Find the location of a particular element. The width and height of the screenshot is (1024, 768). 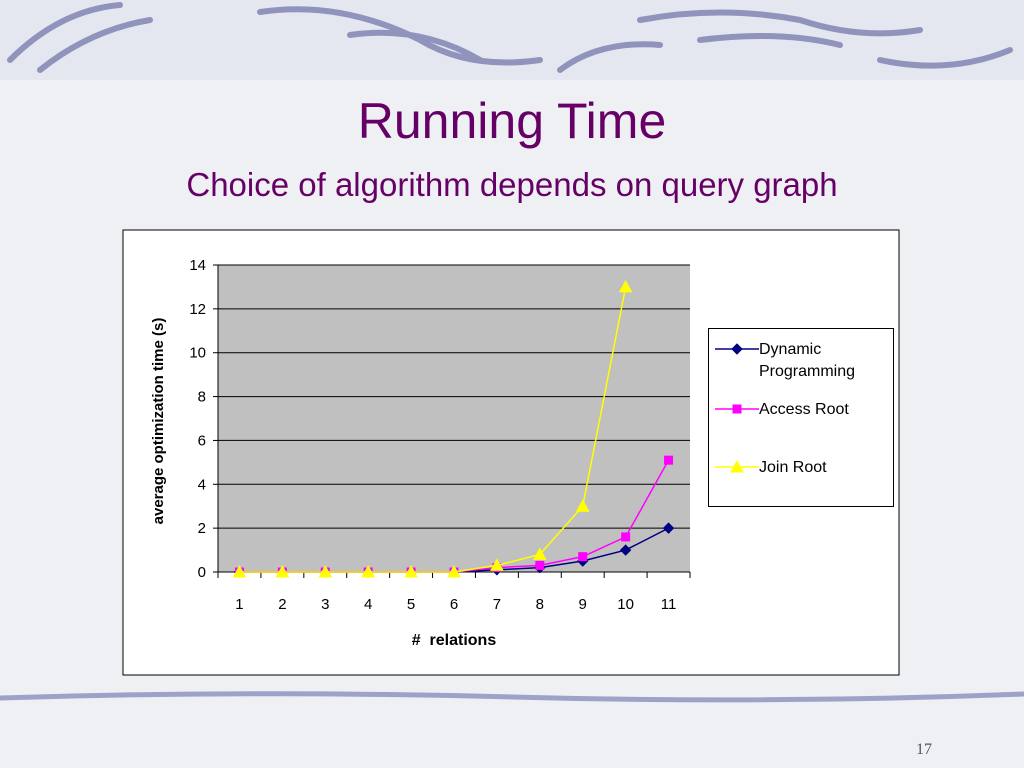

slide-title: Running Time is located at coordinates (512, 121).